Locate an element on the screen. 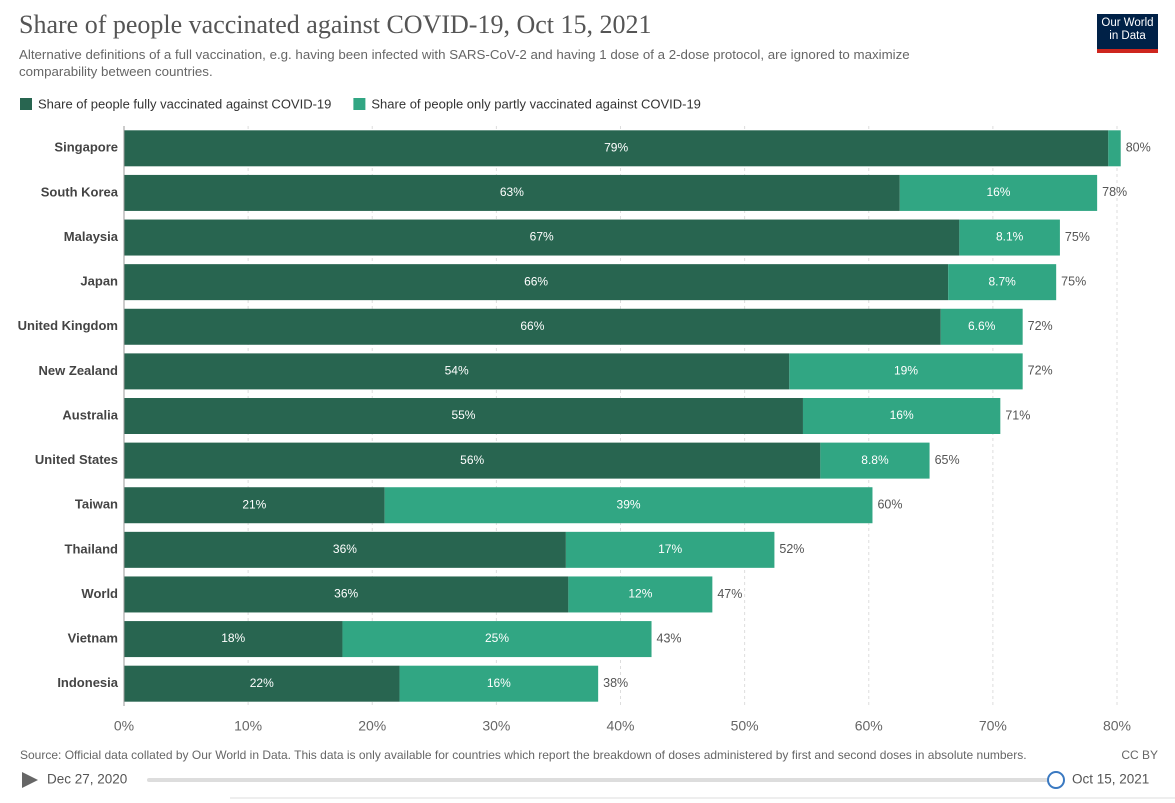  y-tick-label: Vietnam is located at coordinates (93, 638).